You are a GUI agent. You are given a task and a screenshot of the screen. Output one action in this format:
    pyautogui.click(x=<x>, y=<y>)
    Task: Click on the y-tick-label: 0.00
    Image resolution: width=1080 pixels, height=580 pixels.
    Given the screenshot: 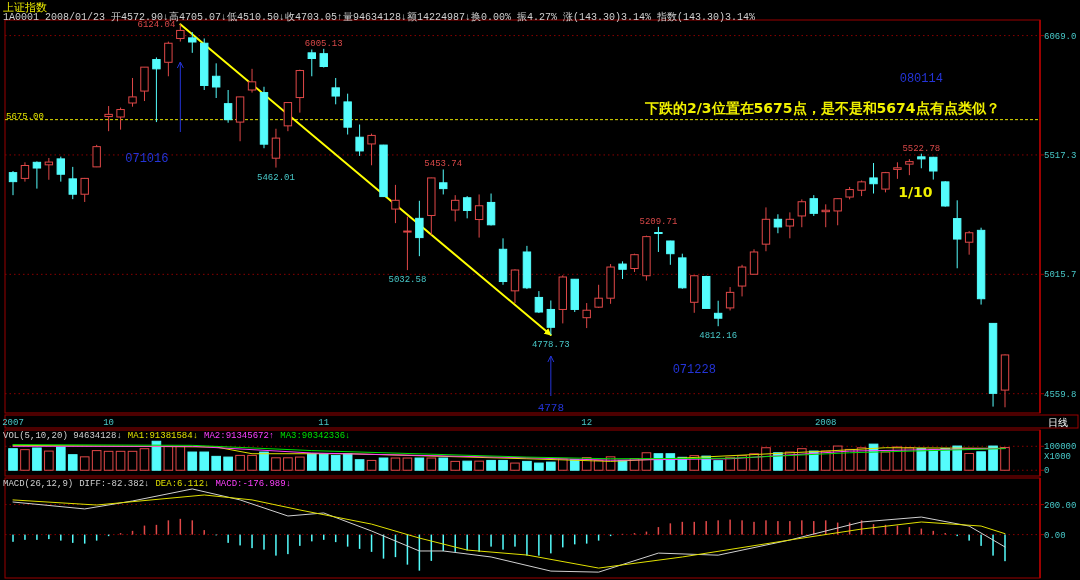 What is the action you would take?
    pyautogui.click(x=1055, y=535)
    